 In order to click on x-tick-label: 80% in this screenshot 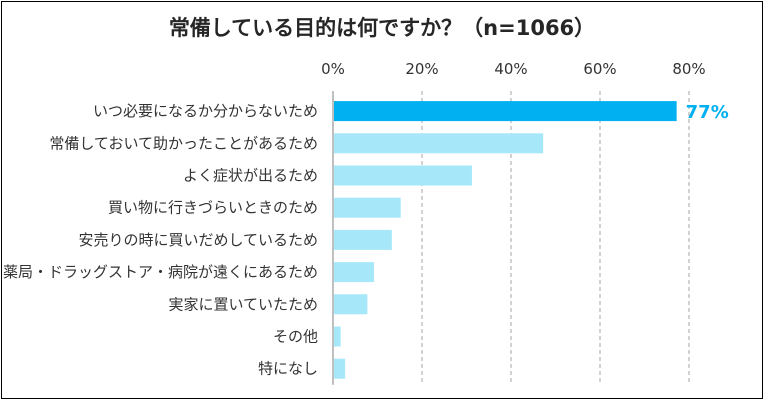, I will do `click(688, 69)`.